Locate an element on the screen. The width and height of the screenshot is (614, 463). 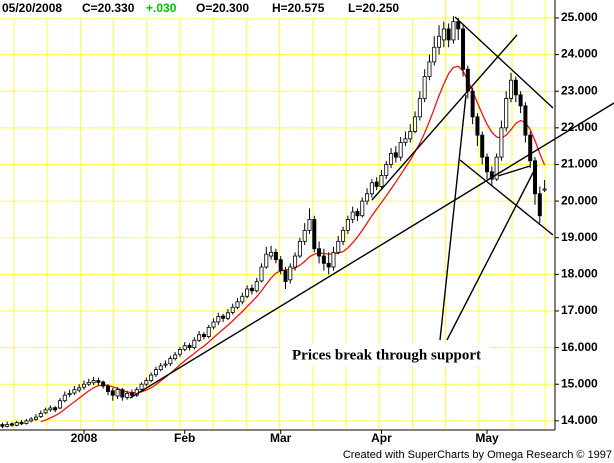
y-tick-label: 24.000 is located at coordinates (579, 54).